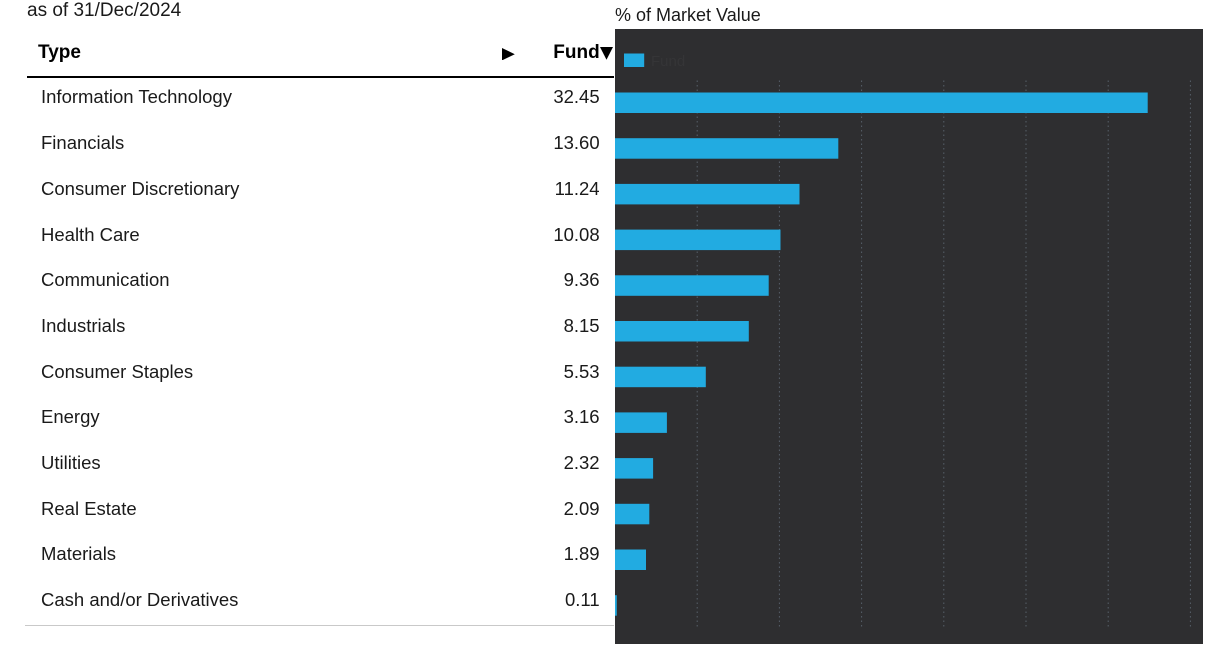  What do you see at coordinates (668, 61) in the screenshot?
I see `svg-text: Fund` at bounding box center [668, 61].